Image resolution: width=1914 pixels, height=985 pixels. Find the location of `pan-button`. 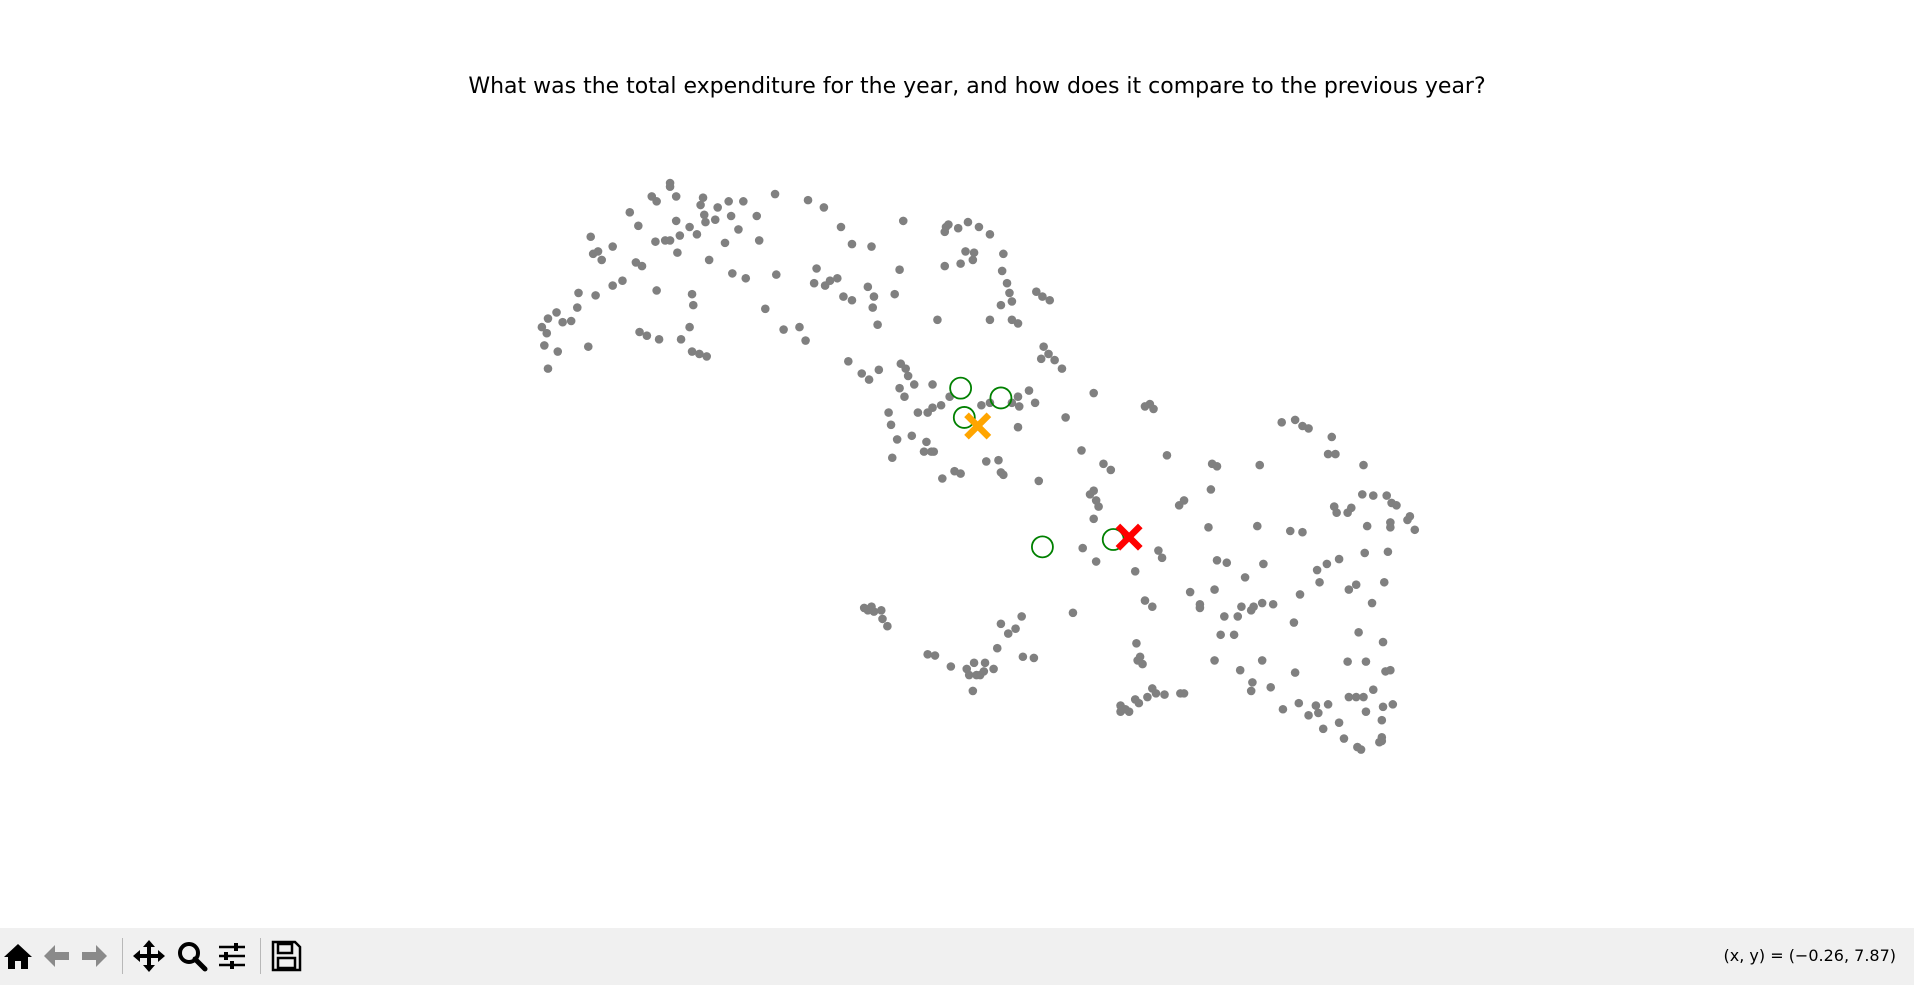

pan-button is located at coordinates (149, 956).